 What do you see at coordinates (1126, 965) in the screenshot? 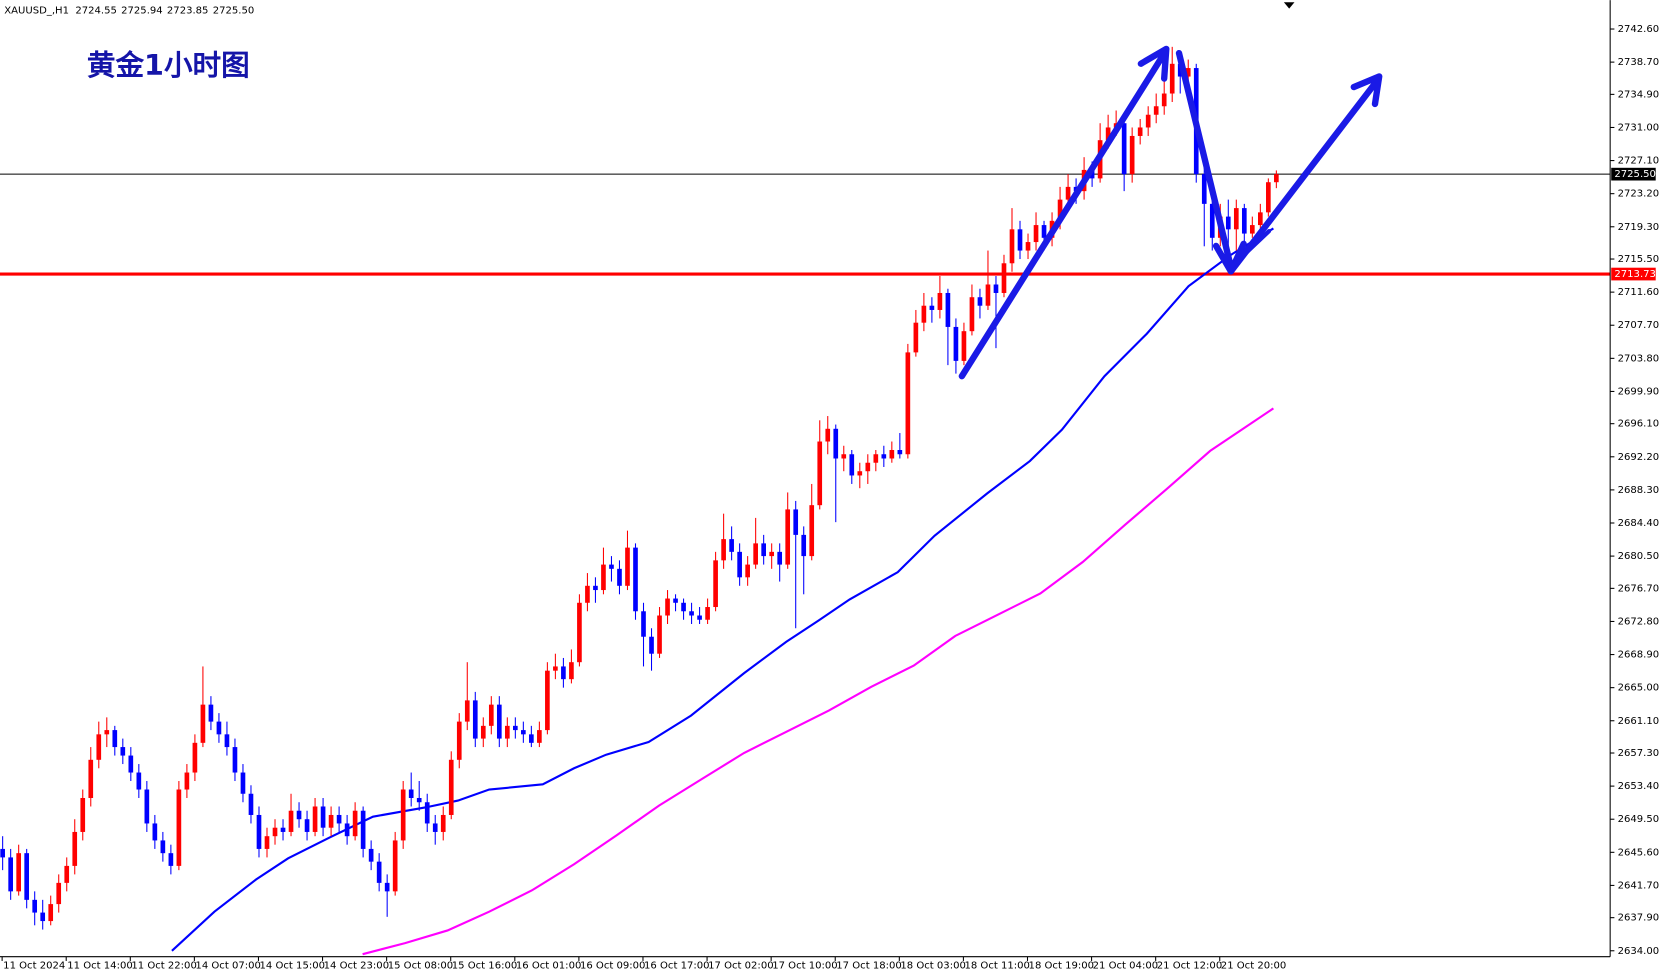
I see `x-tick-label: 21 Oct 04:00` at bounding box center [1126, 965].